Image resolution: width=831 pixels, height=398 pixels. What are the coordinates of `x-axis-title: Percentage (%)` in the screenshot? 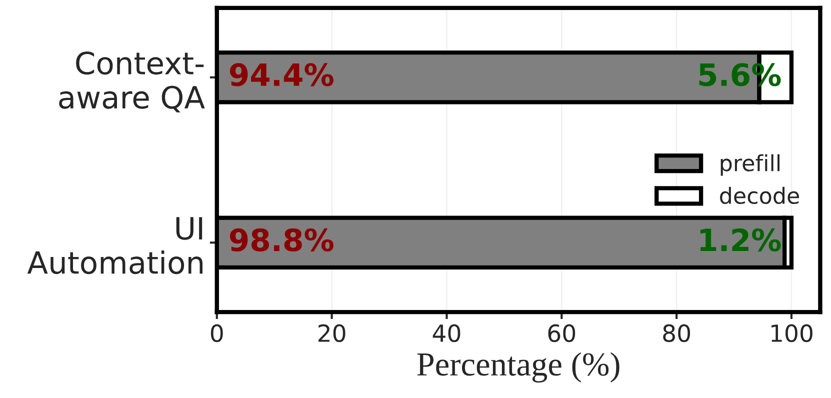 It's located at (518, 367).